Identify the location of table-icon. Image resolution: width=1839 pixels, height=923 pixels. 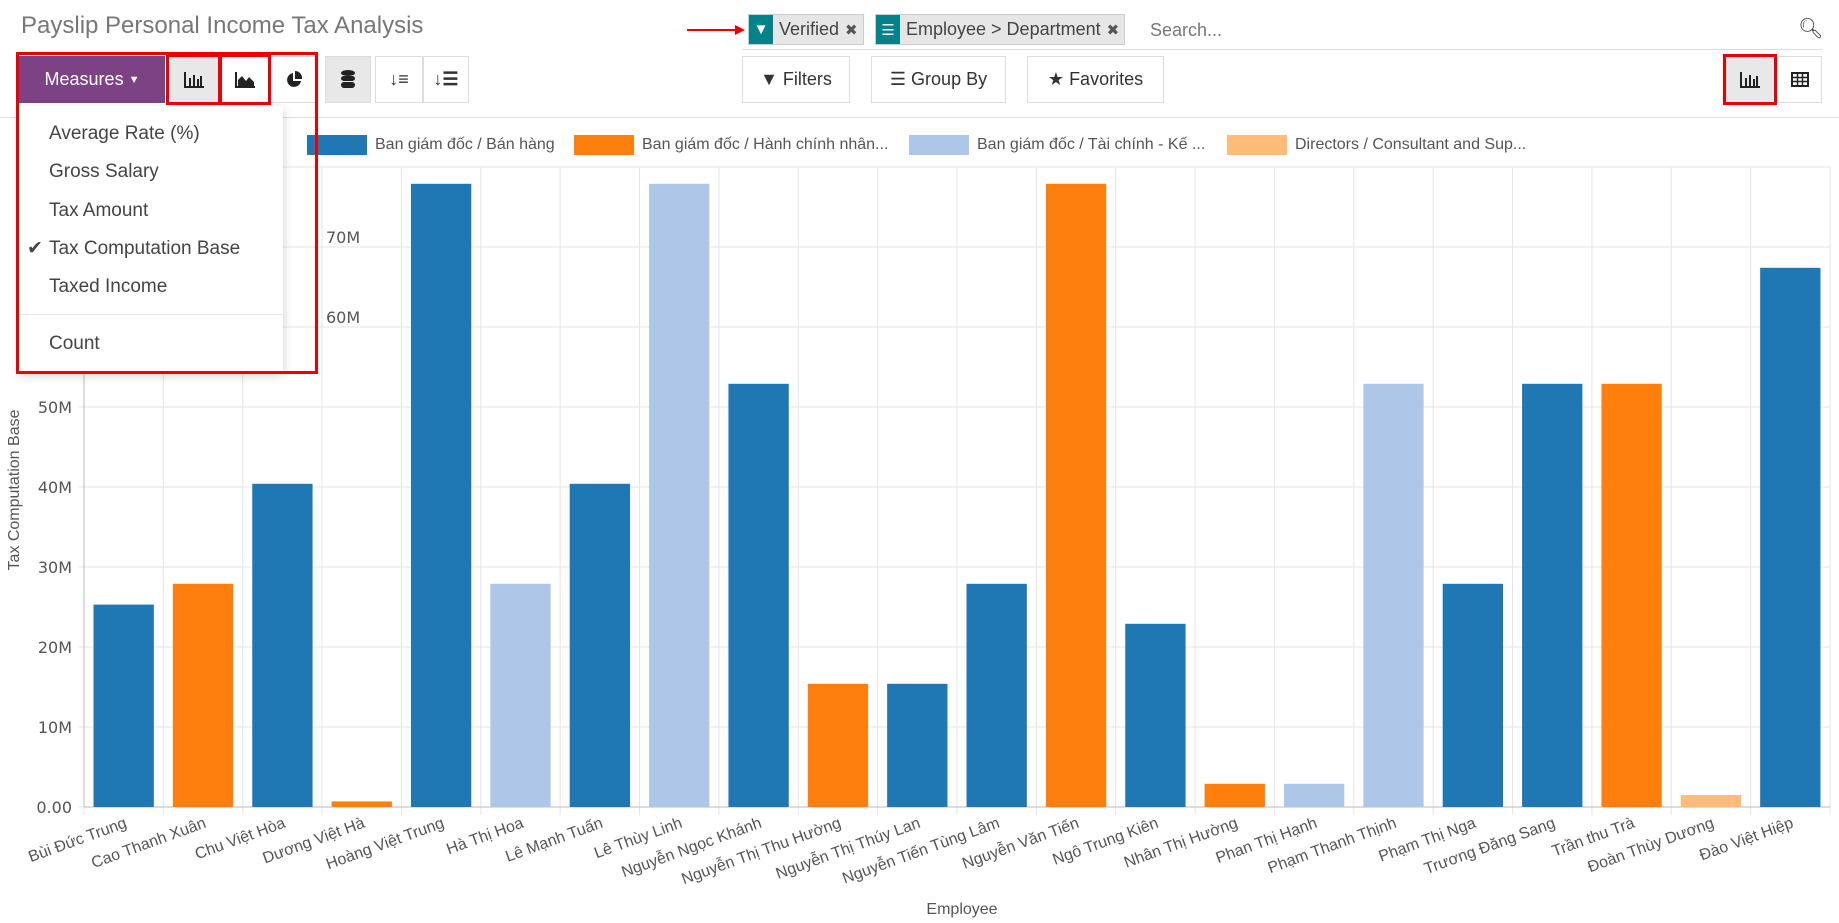
(1799, 79).